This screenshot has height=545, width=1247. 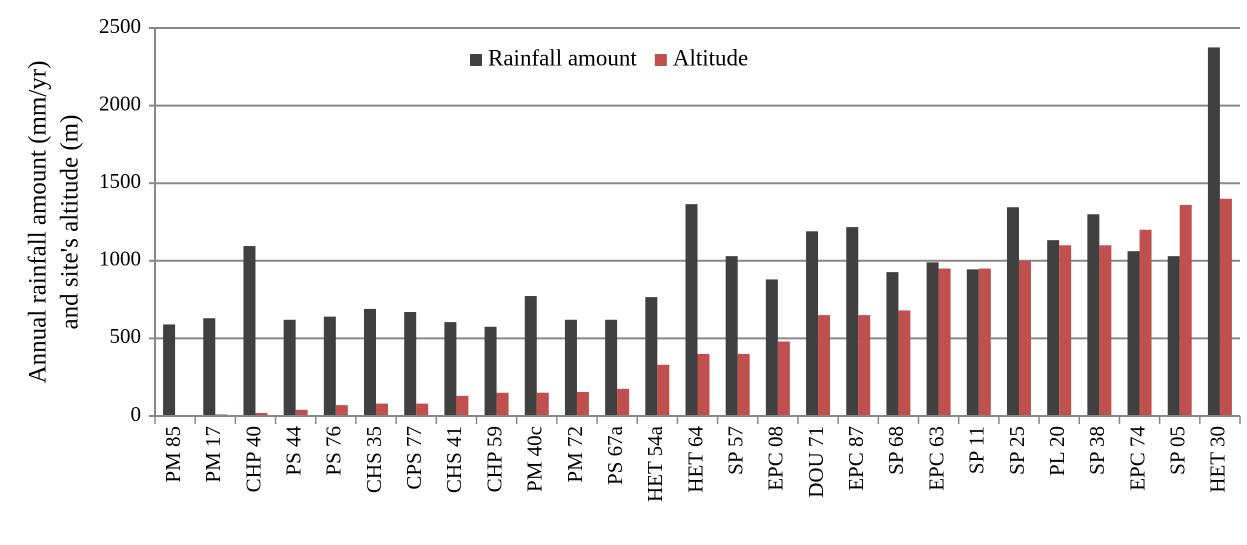 I want to click on y-tick-label: 2500, so click(x=120, y=26).